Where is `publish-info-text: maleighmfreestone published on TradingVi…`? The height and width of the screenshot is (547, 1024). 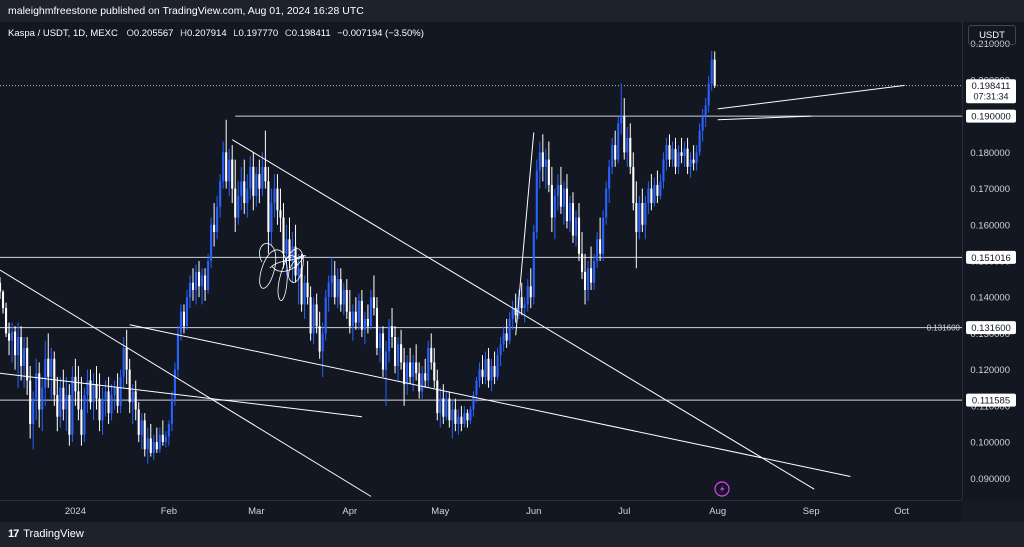 publish-info-text: maleighmfreestone published on TradingVi… is located at coordinates (186, 11).